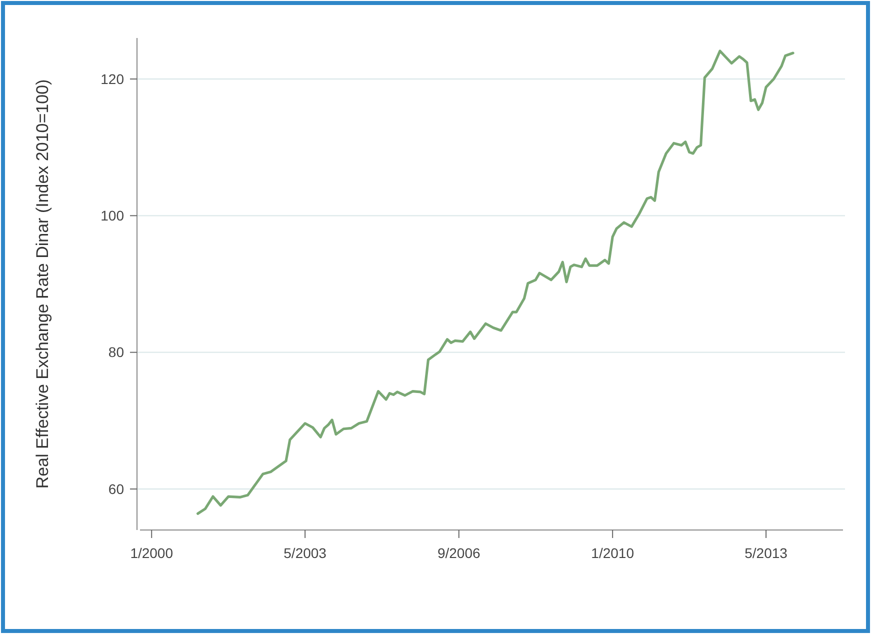  What do you see at coordinates (458, 553) in the screenshot?
I see `x-tick-label: 9/2006` at bounding box center [458, 553].